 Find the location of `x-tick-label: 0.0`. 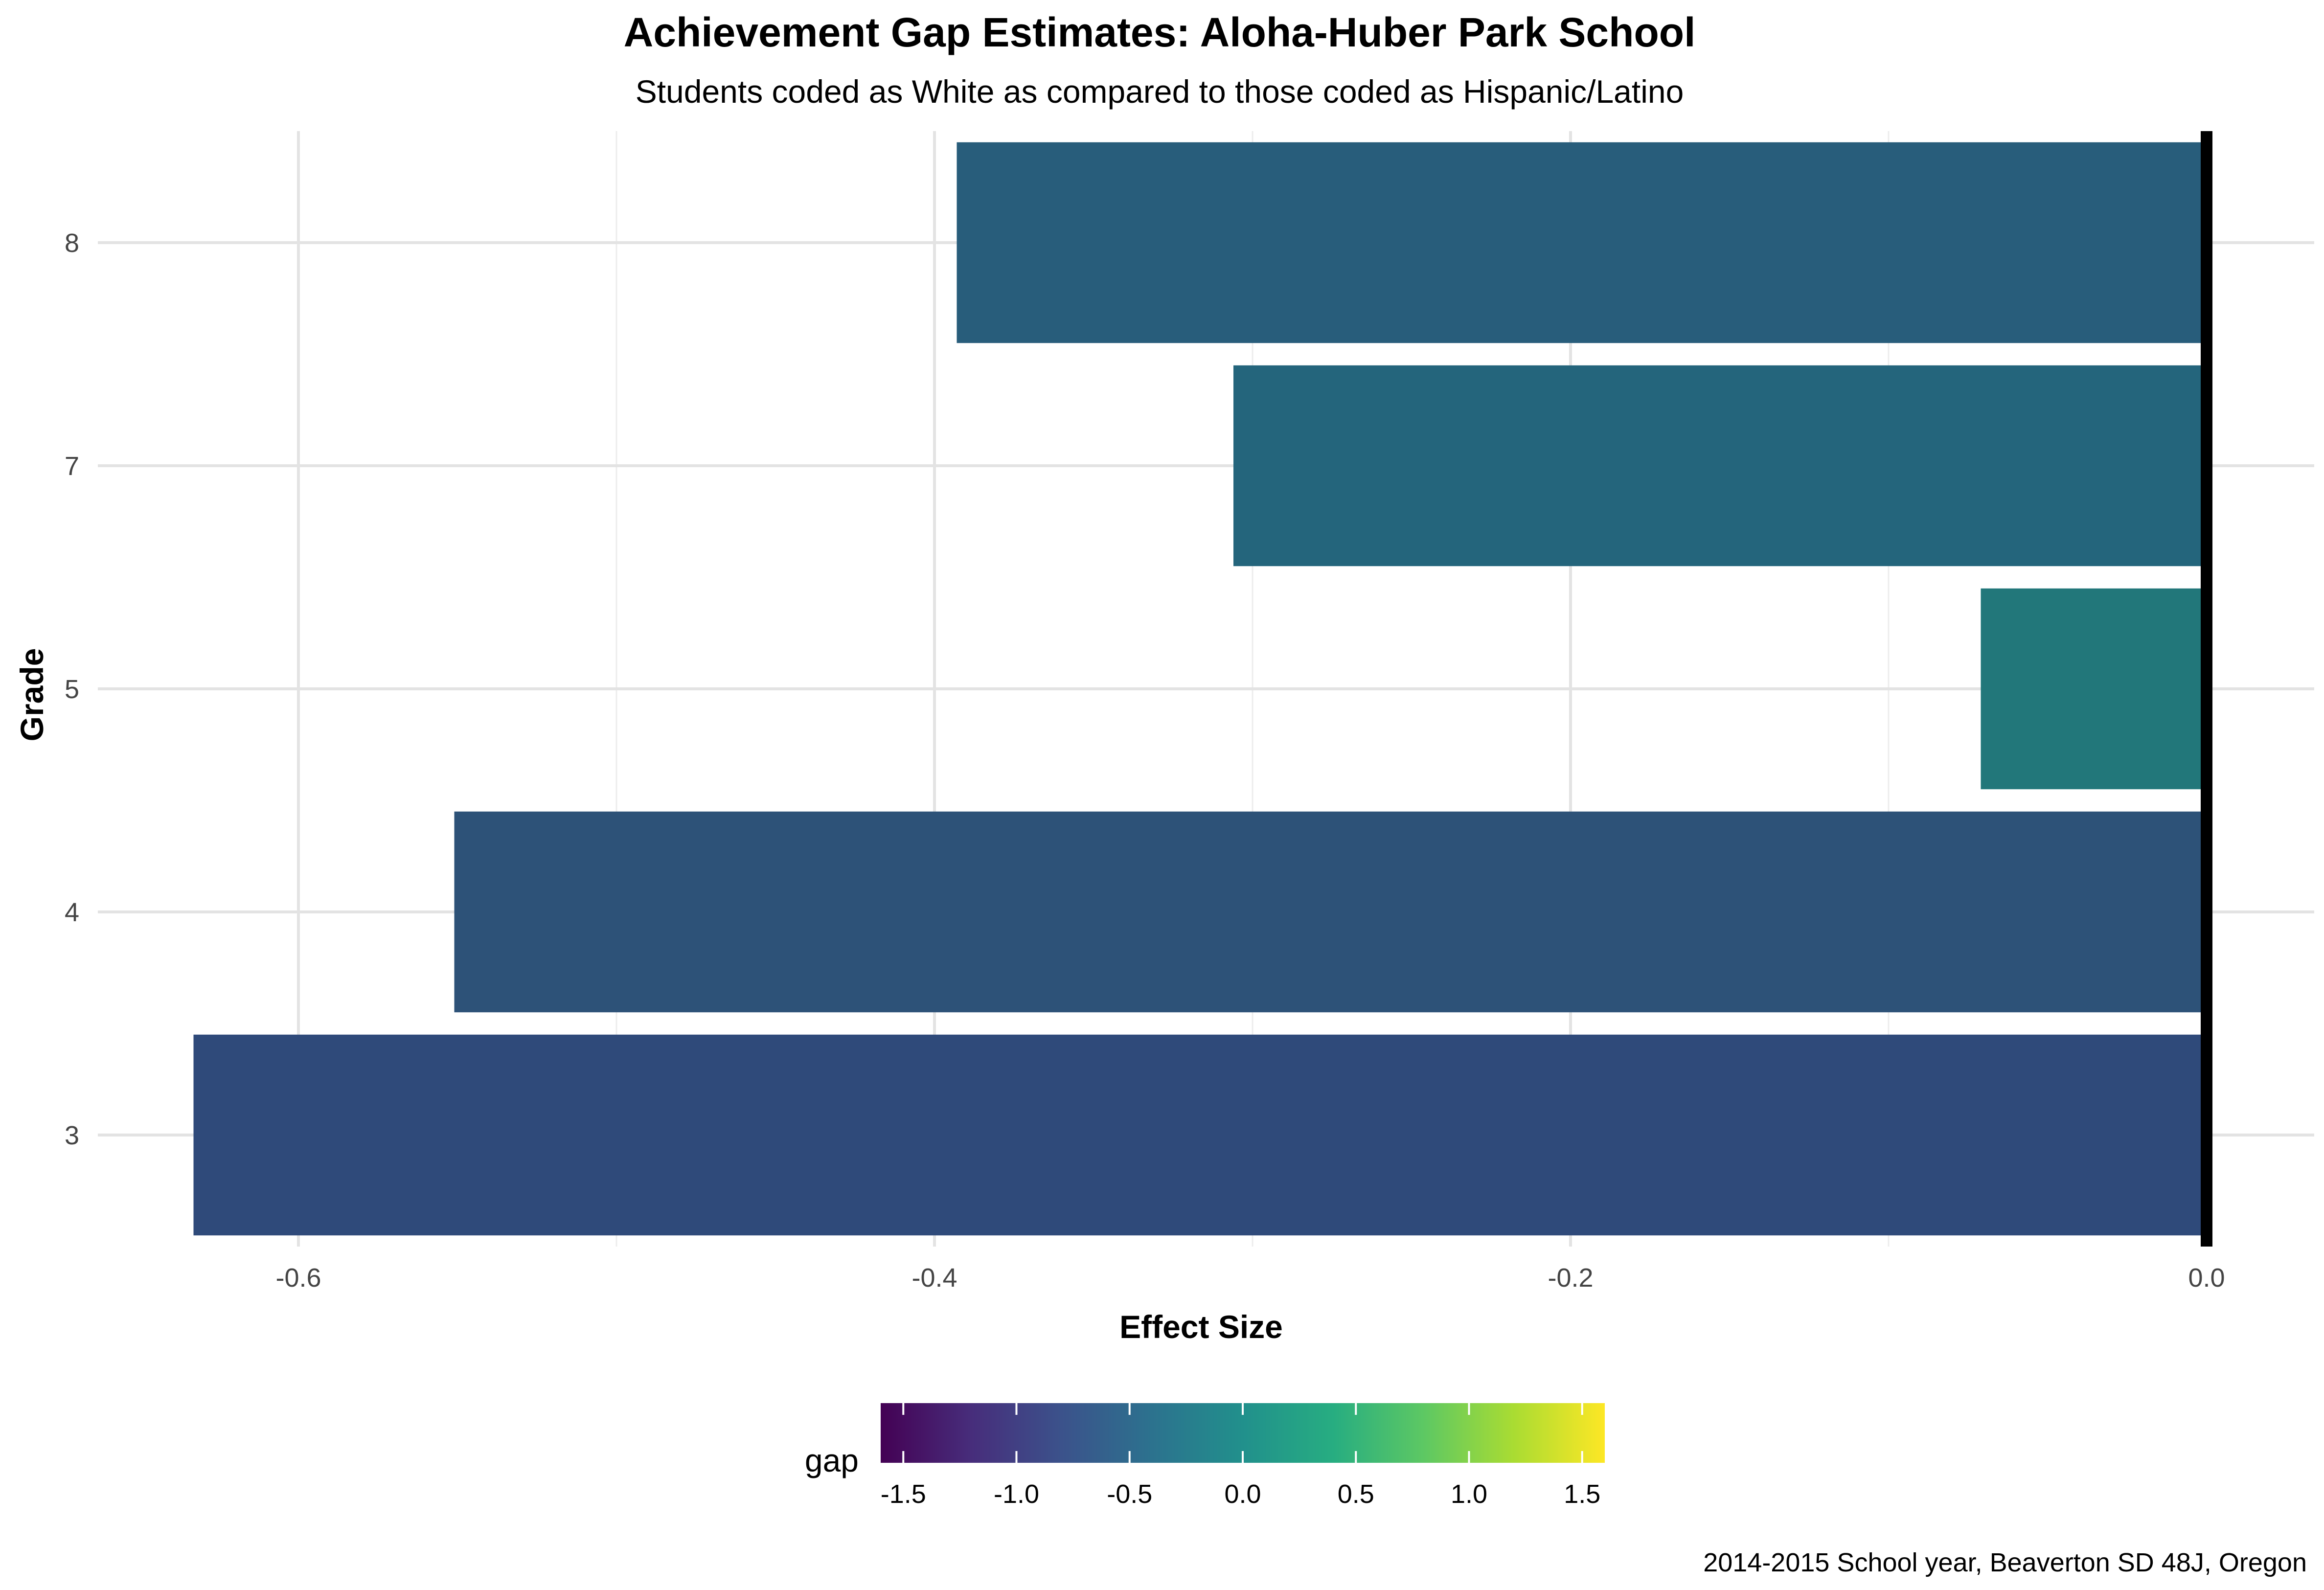

x-tick-label: 0.0 is located at coordinates (2206, 1278).